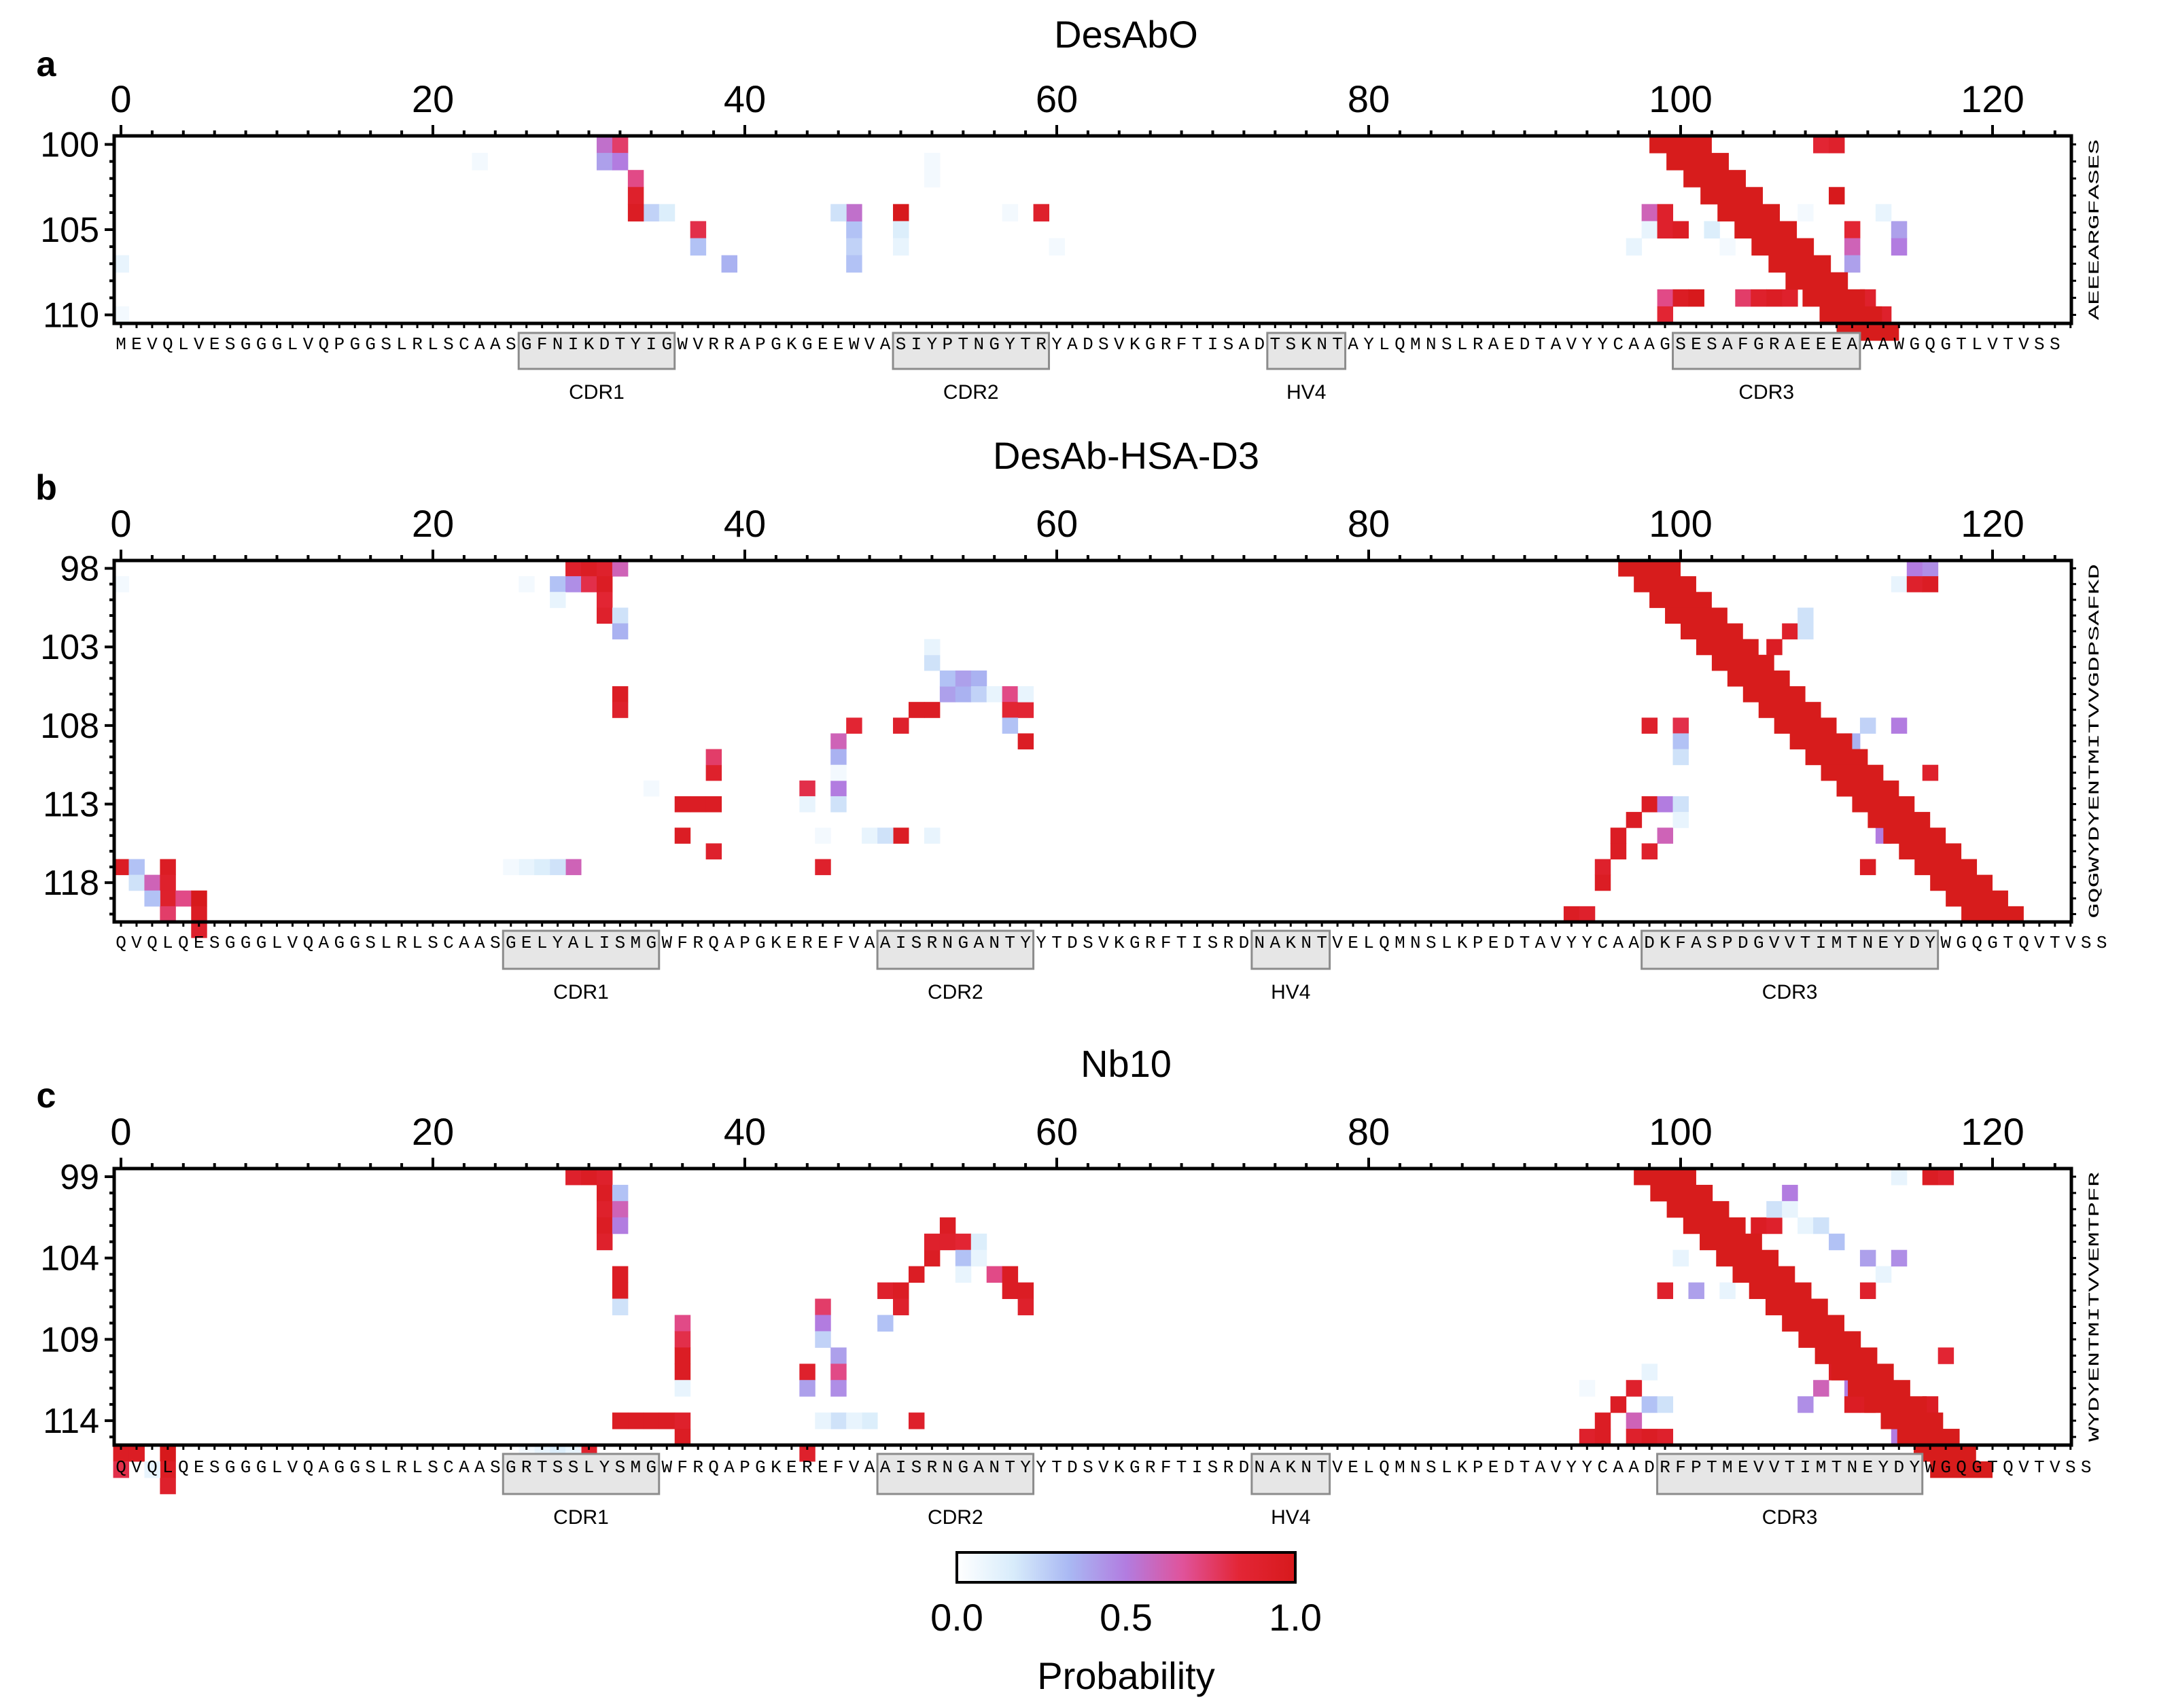 The image size is (2157, 1708). I want to click on y-tick-label: 98, so click(80, 569).